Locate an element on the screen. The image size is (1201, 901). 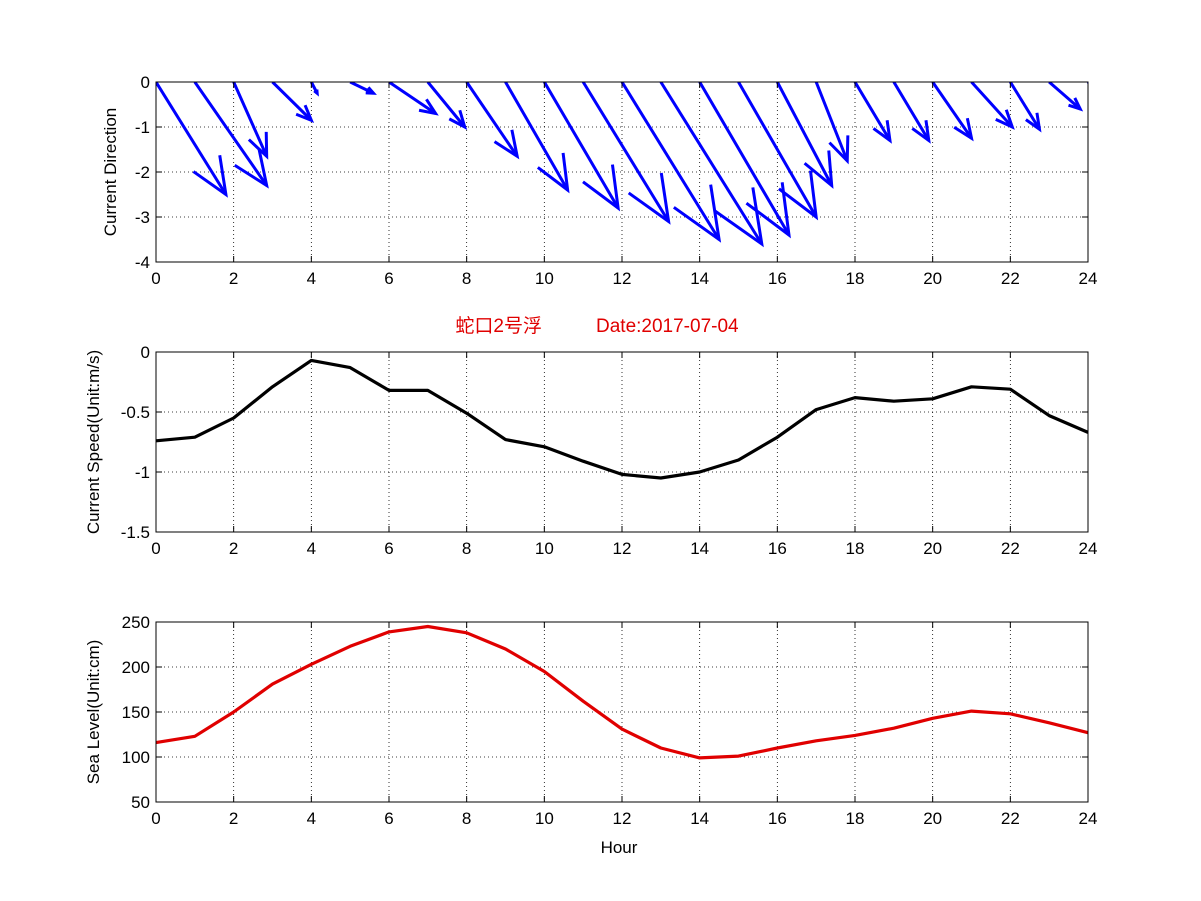
sealevel-line is located at coordinates (622, 692).